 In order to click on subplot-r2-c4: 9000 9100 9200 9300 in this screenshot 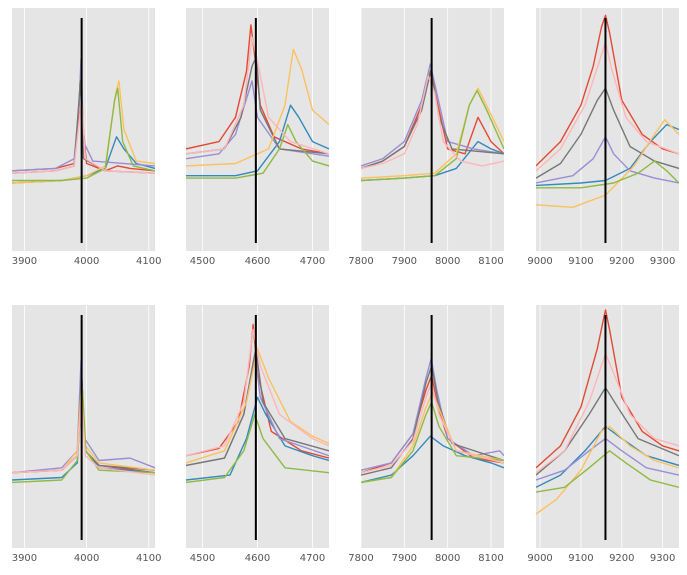, I will do `click(603, 434)`.